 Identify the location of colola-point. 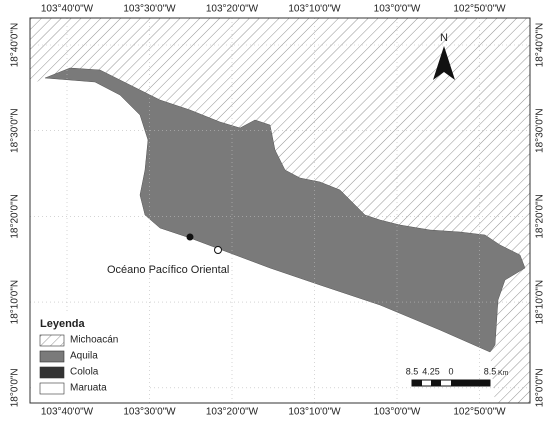
(190, 237).